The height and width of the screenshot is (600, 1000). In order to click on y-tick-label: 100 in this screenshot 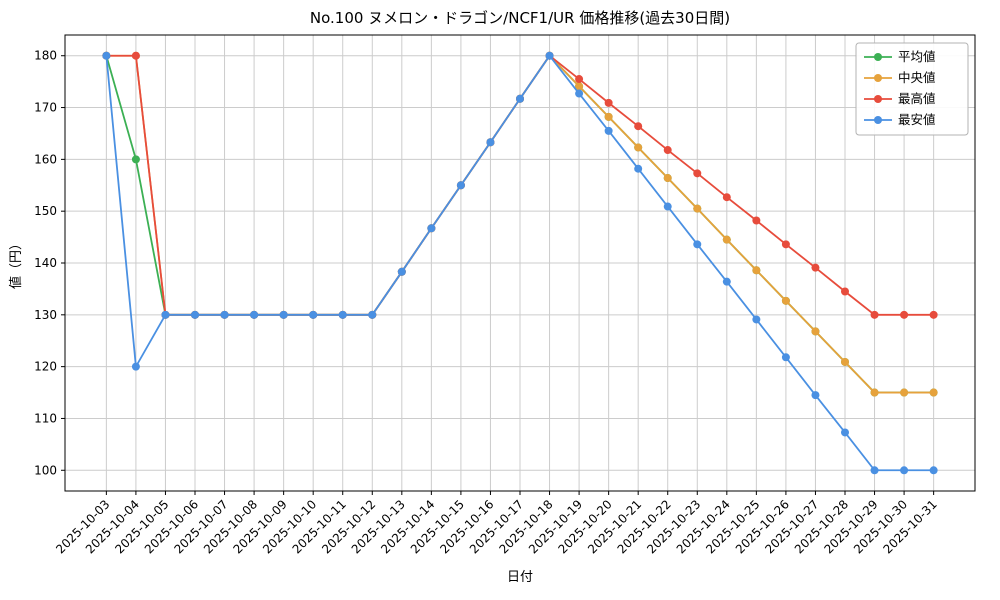, I will do `click(45, 470)`.